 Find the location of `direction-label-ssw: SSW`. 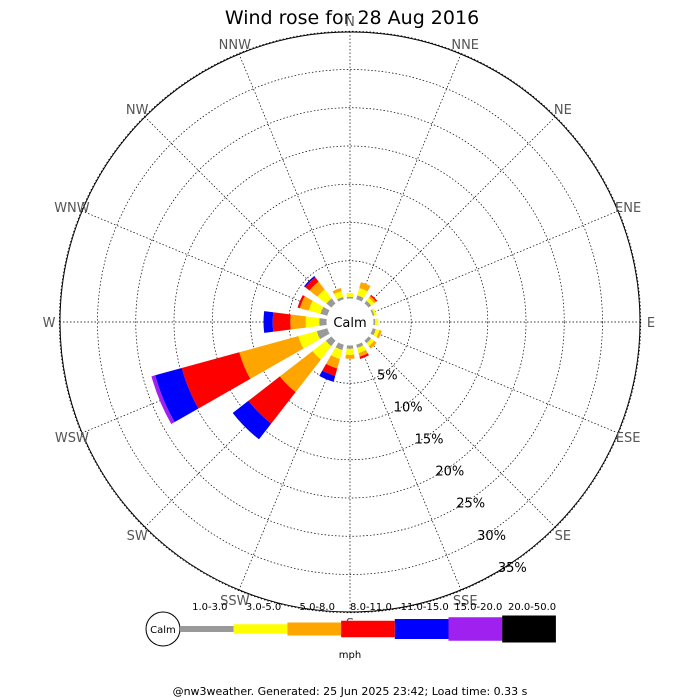

direction-label-ssw: SSW is located at coordinates (235, 601).